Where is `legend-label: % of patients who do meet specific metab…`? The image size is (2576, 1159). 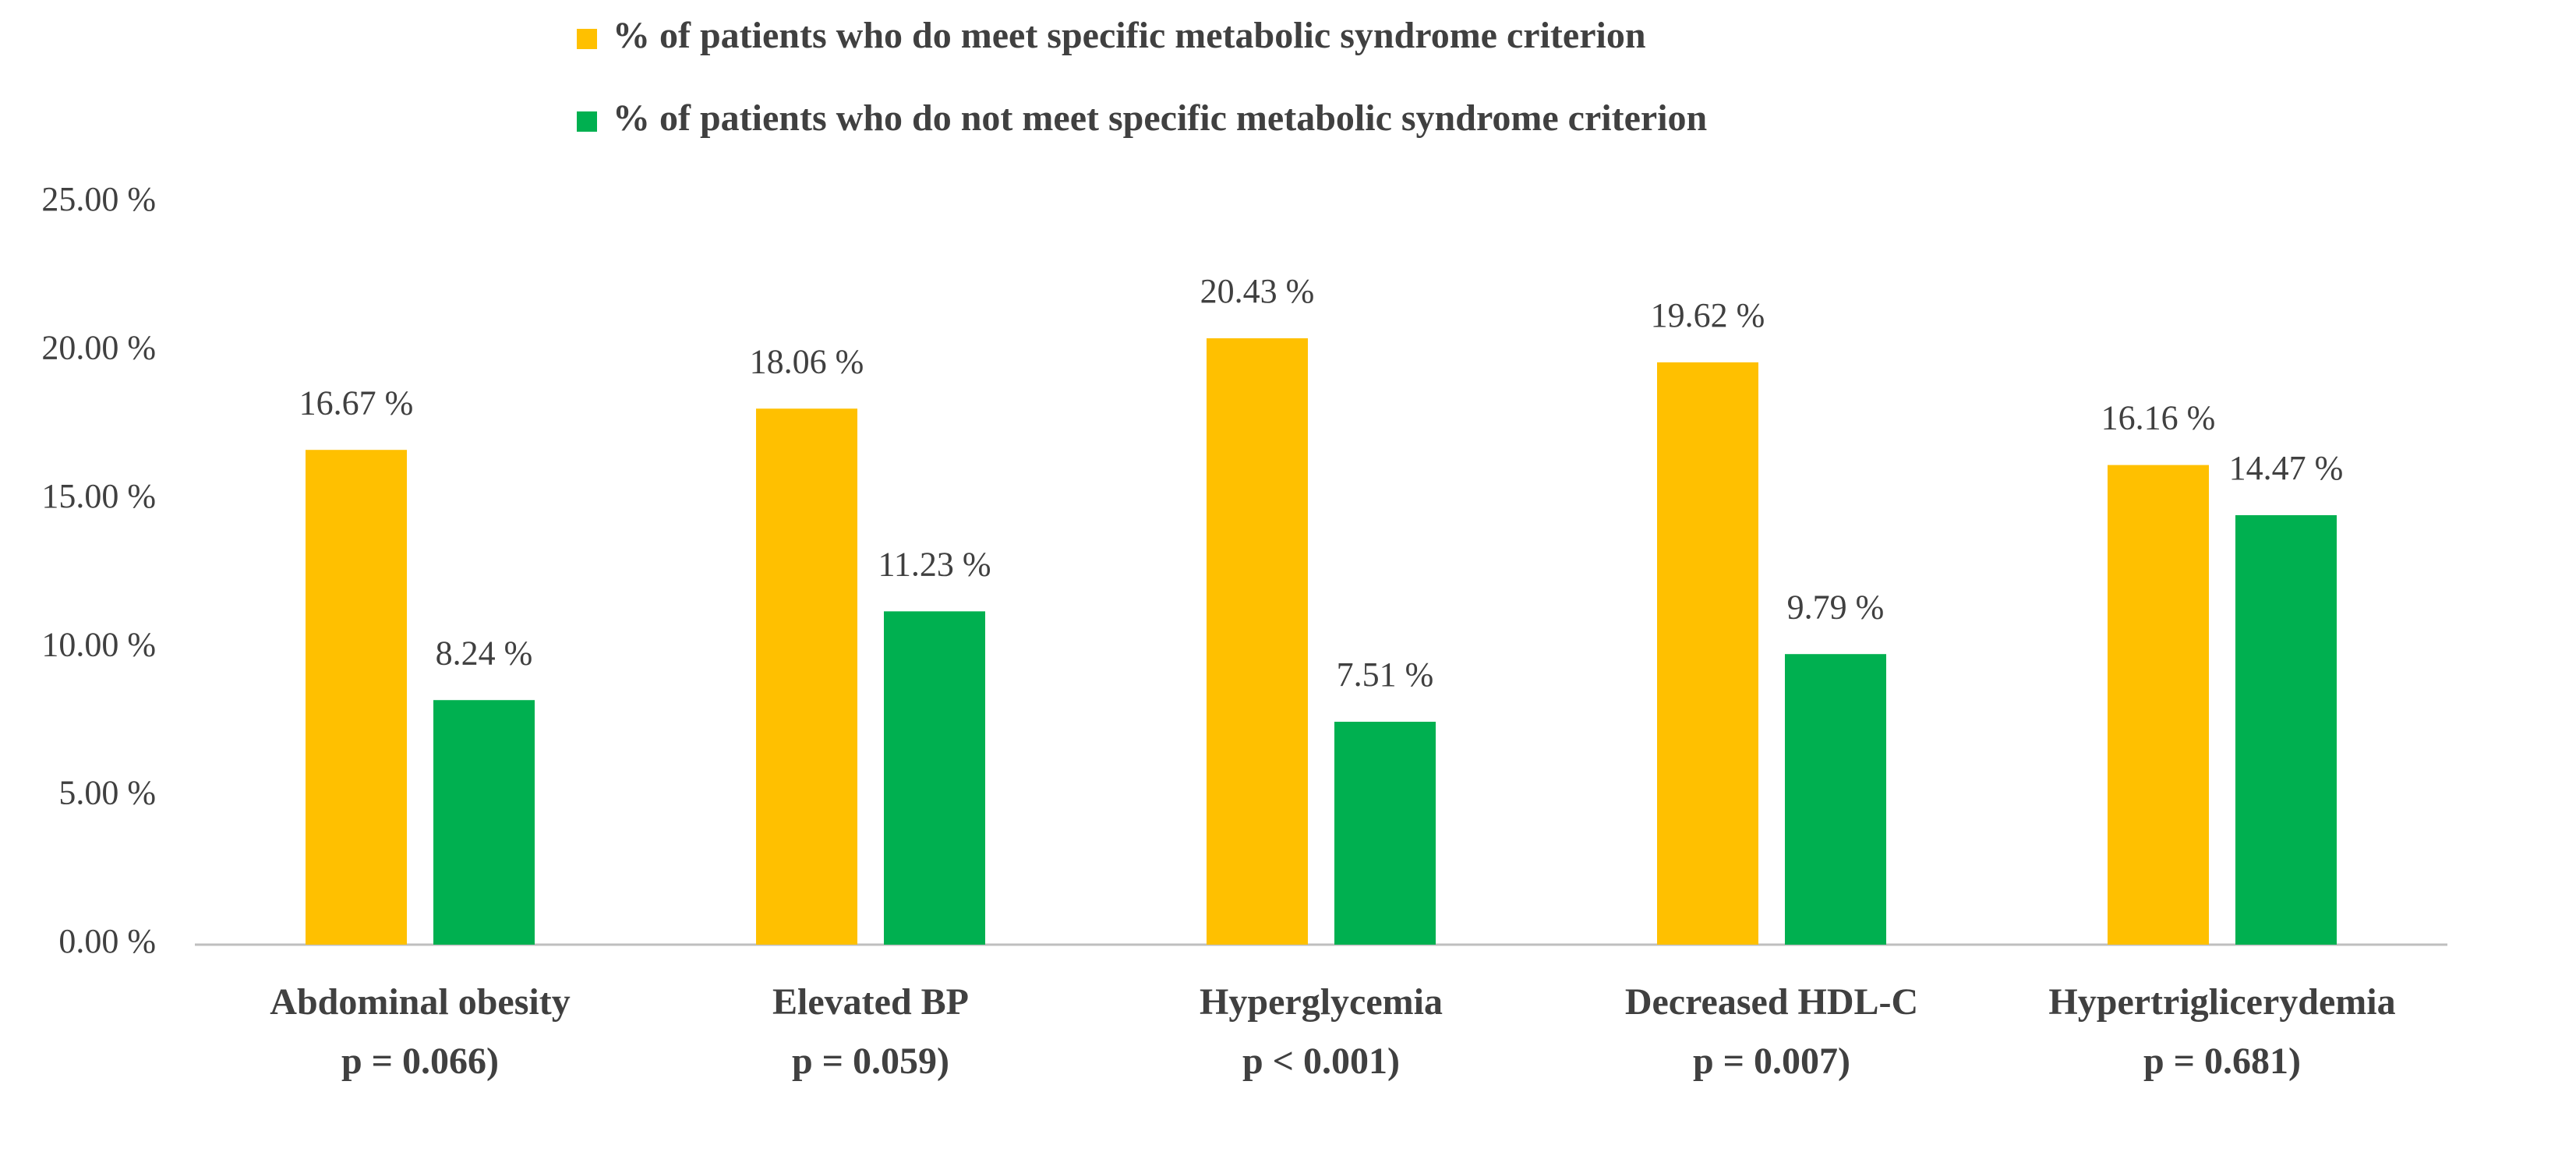 legend-label: % of patients who do meet specific metab… is located at coordinates (1129, 36).